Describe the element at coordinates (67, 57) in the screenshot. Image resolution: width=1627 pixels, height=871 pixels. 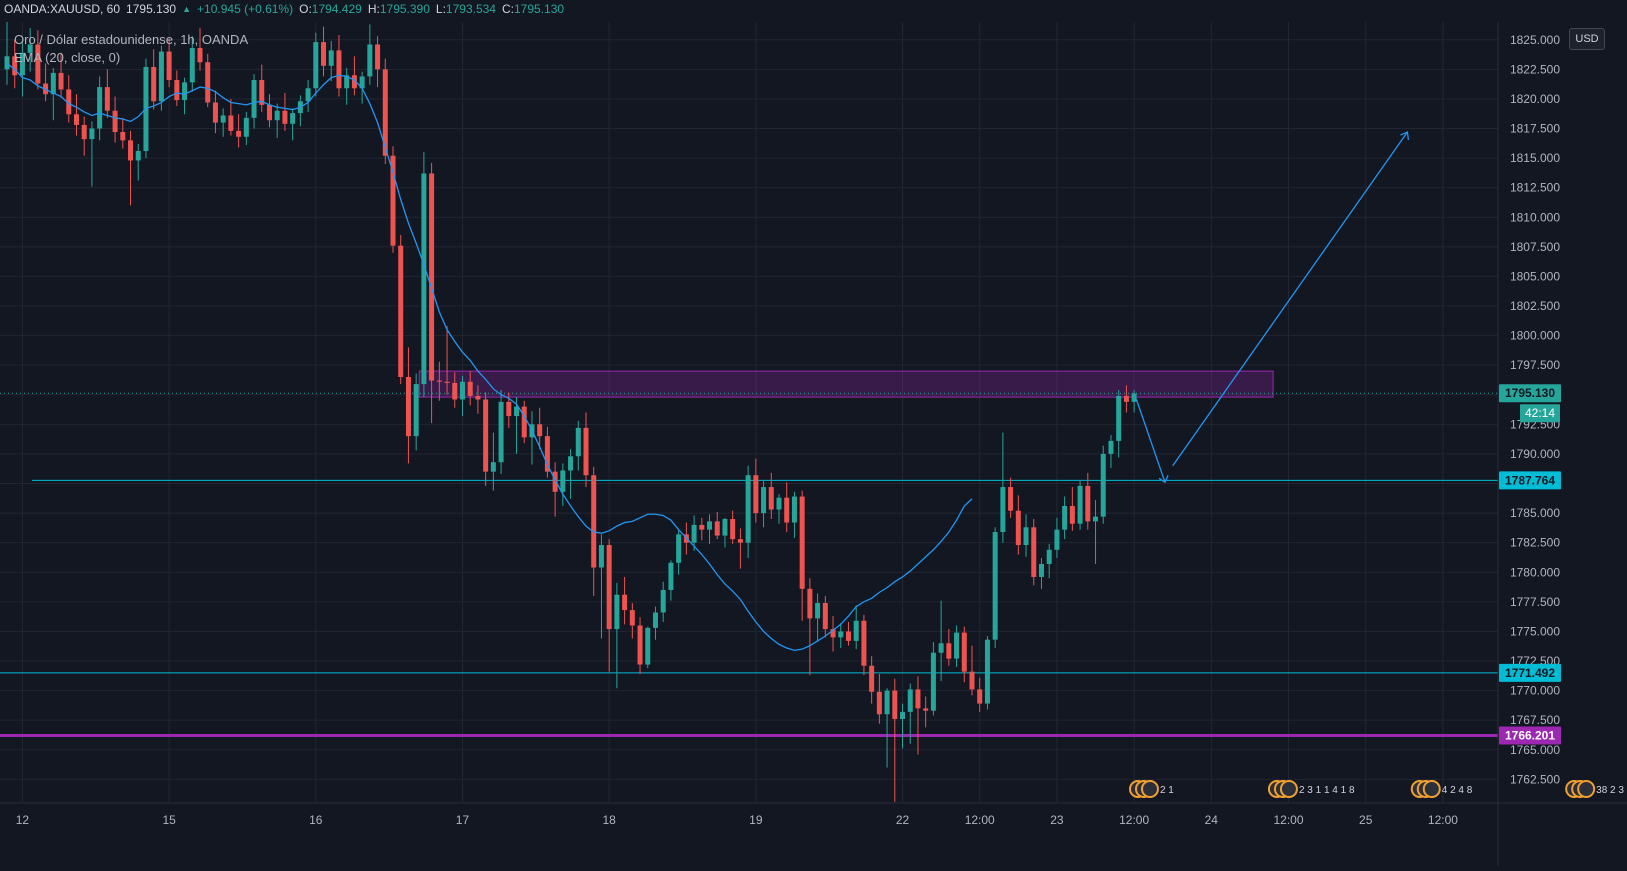
I see `indicator-legend: EMA (20, close, 0)` at that location.